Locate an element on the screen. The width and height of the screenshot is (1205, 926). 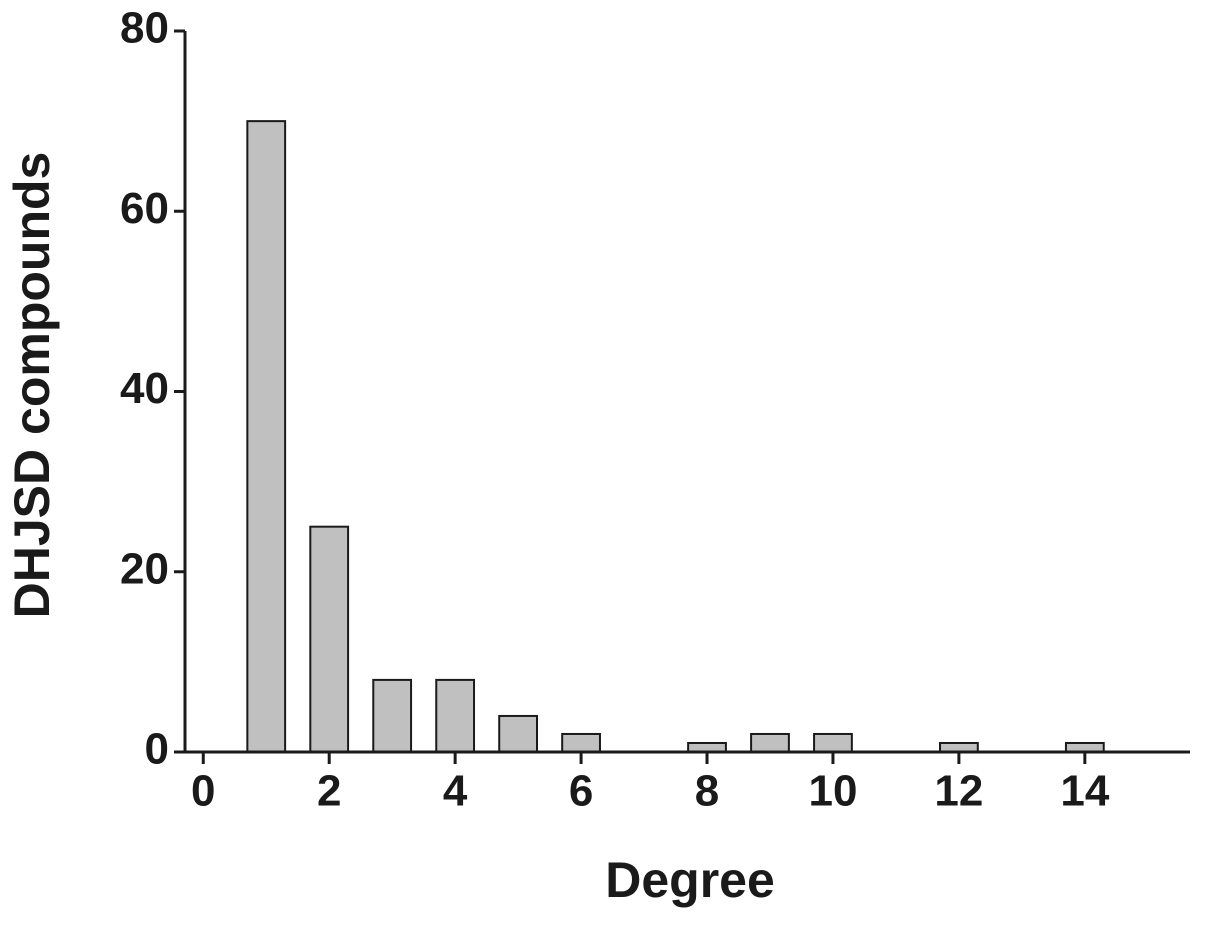
x-tick-label: 8 is located at coordinates (707, 791).